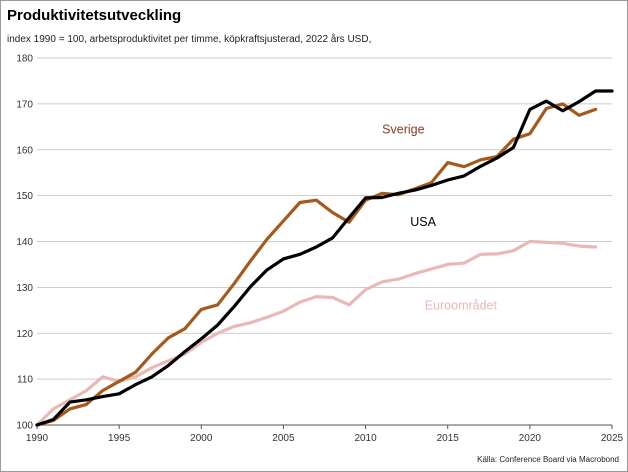 This screenshot has height=472, width=628. What do you see at coordinates (24, 334) in the screenshot?
I see `y-tick-label: 120` at bounding box center [24, 334].